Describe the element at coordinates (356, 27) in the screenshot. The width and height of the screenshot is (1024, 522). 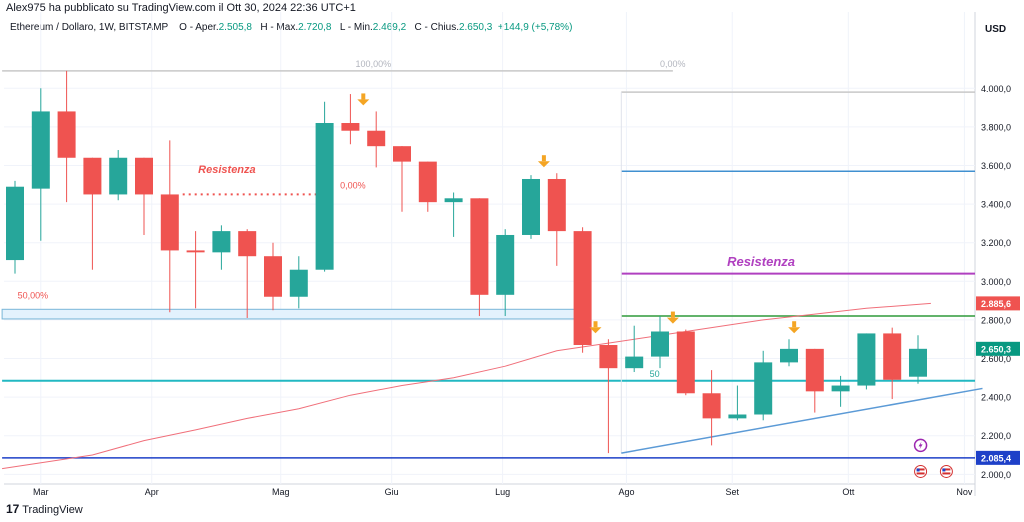
I see `low-label: L - Min.` at that location.